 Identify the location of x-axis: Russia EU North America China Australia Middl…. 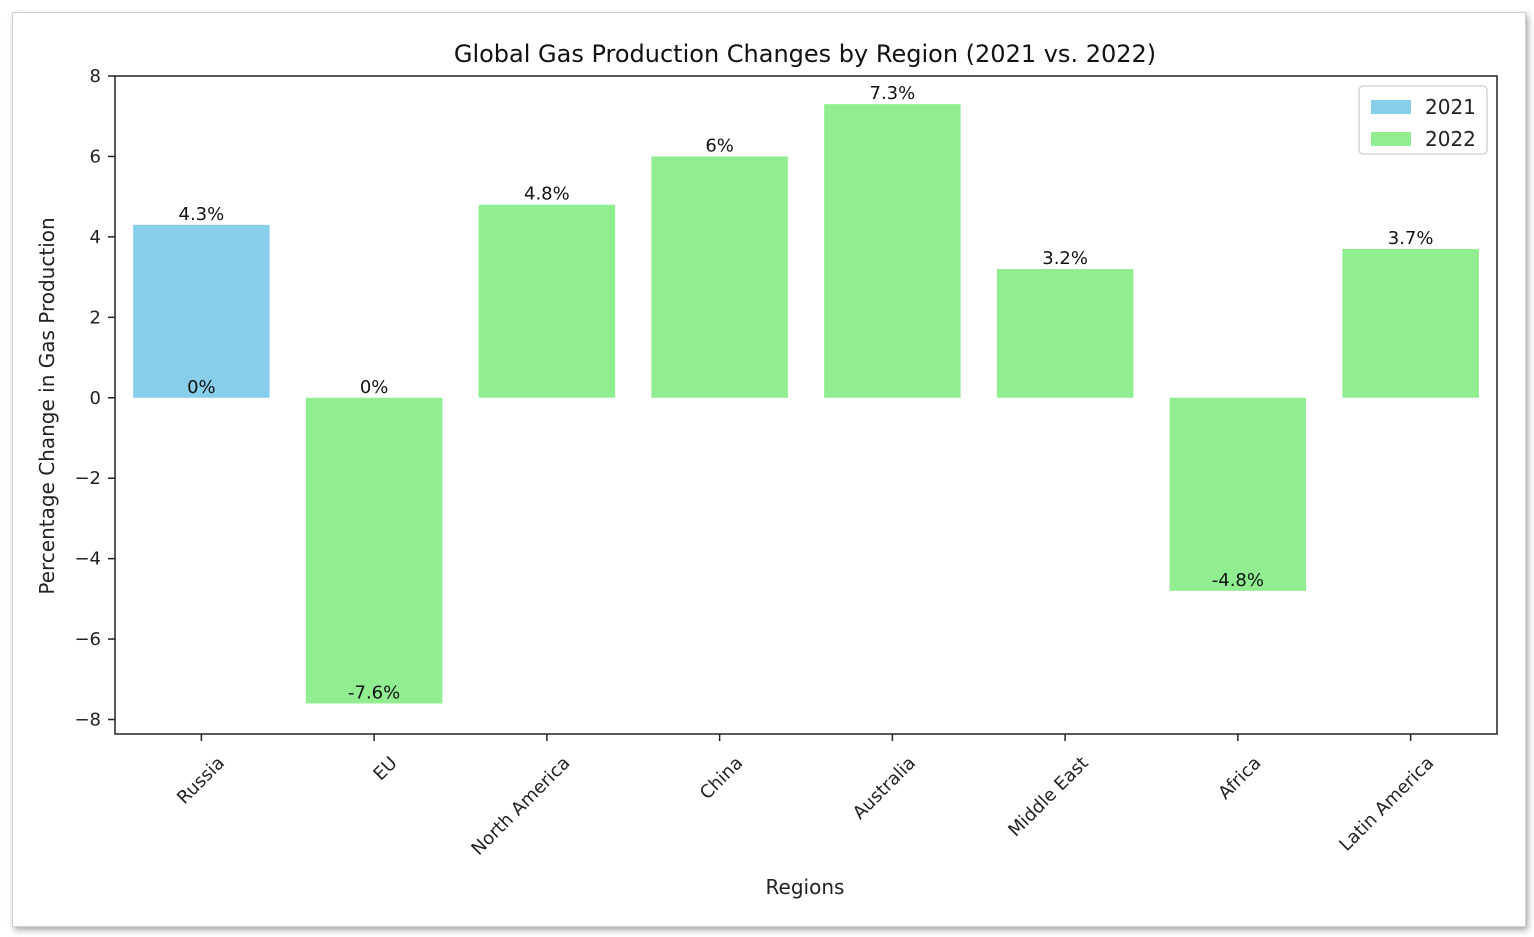
(805, 797).